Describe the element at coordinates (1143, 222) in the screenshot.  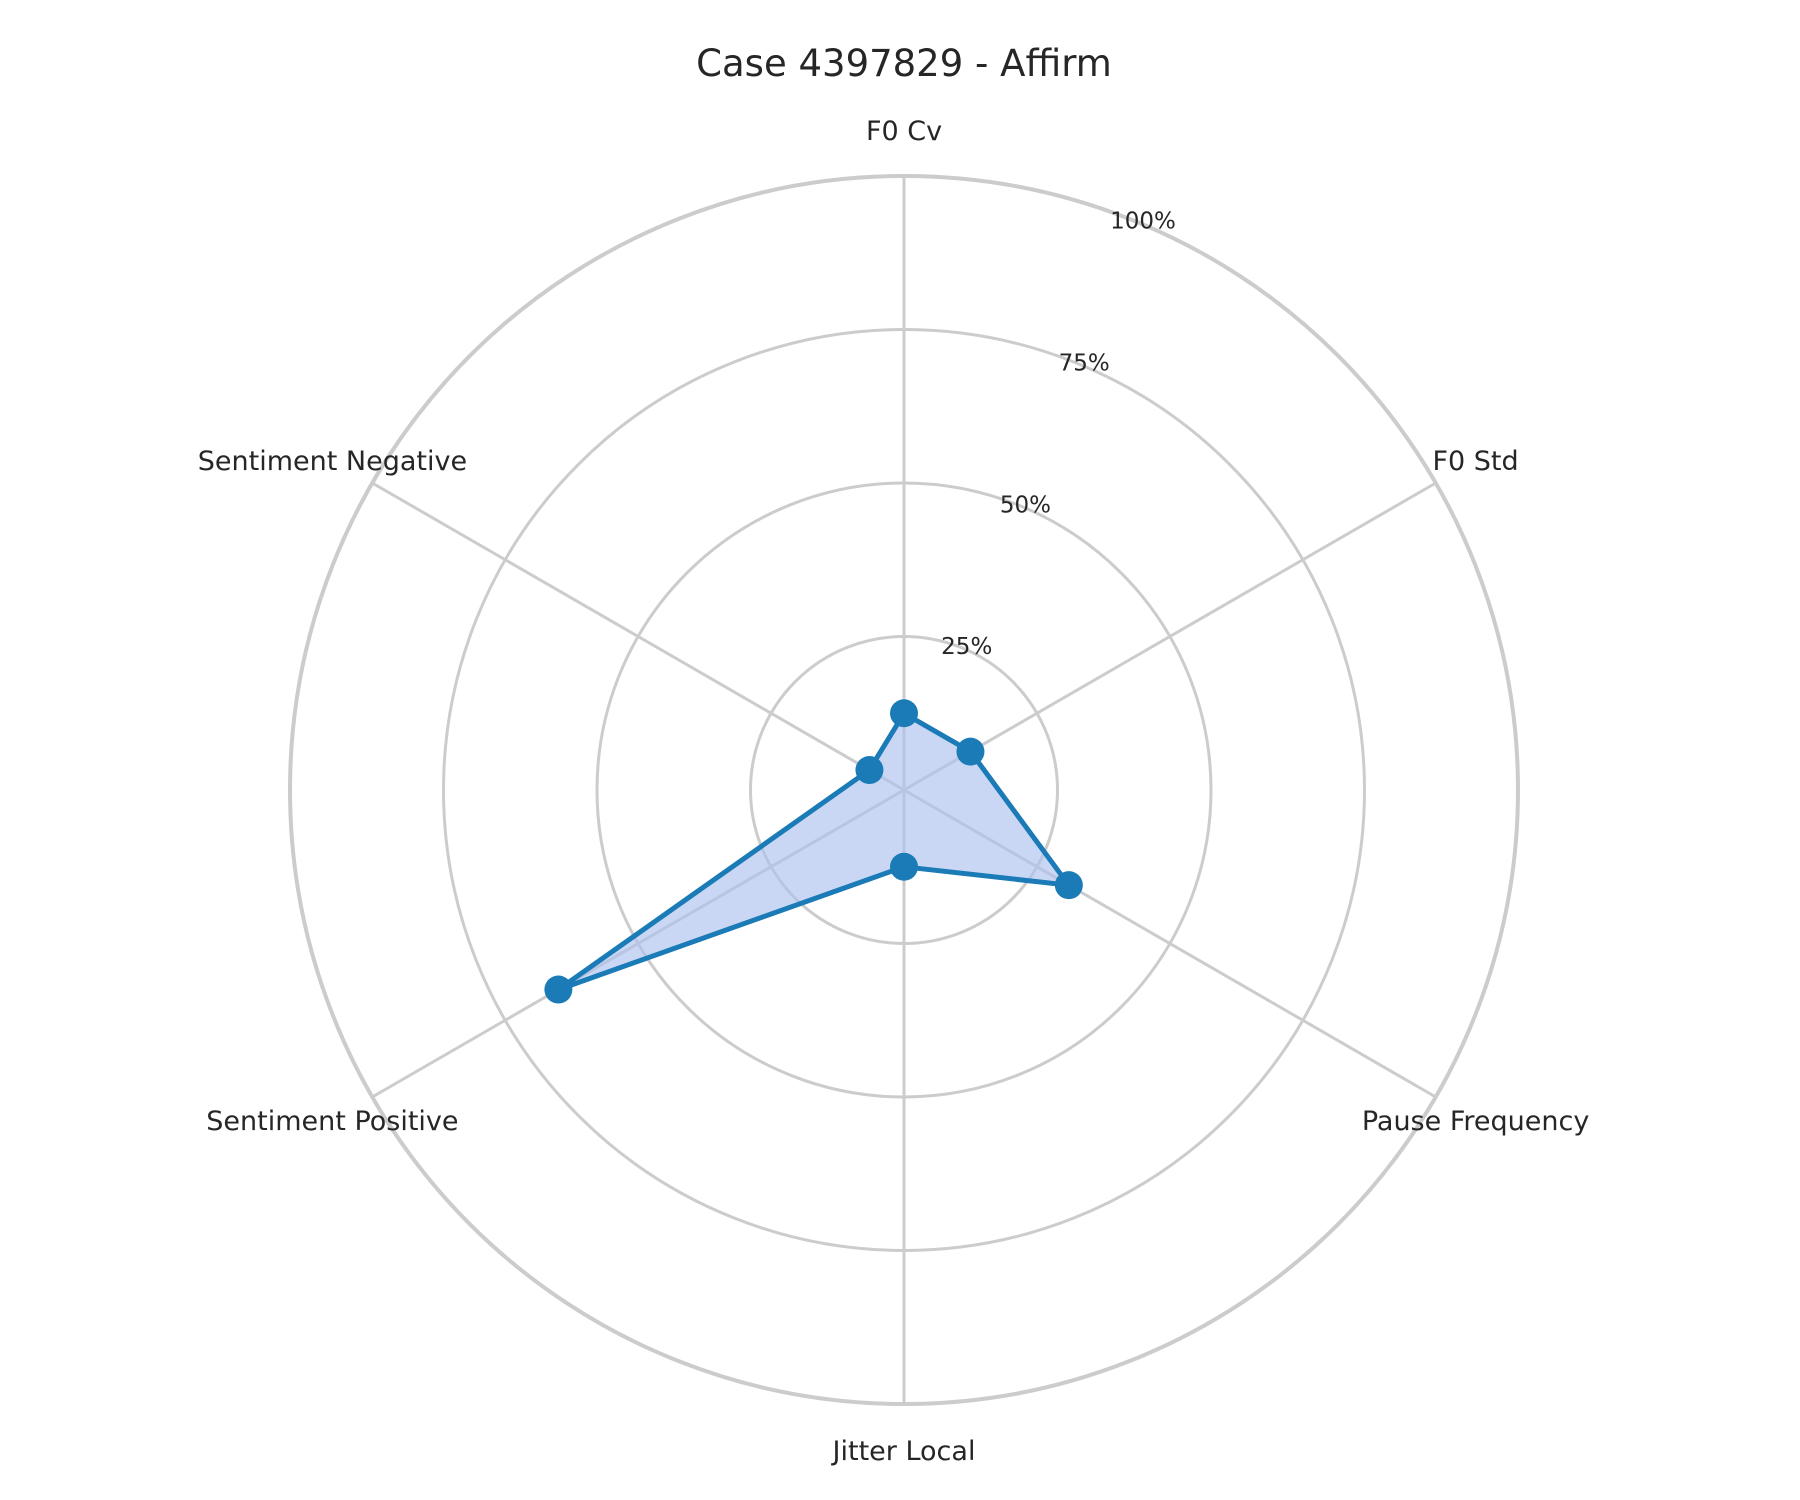
I see `r-tick-label: 100%` at that location.